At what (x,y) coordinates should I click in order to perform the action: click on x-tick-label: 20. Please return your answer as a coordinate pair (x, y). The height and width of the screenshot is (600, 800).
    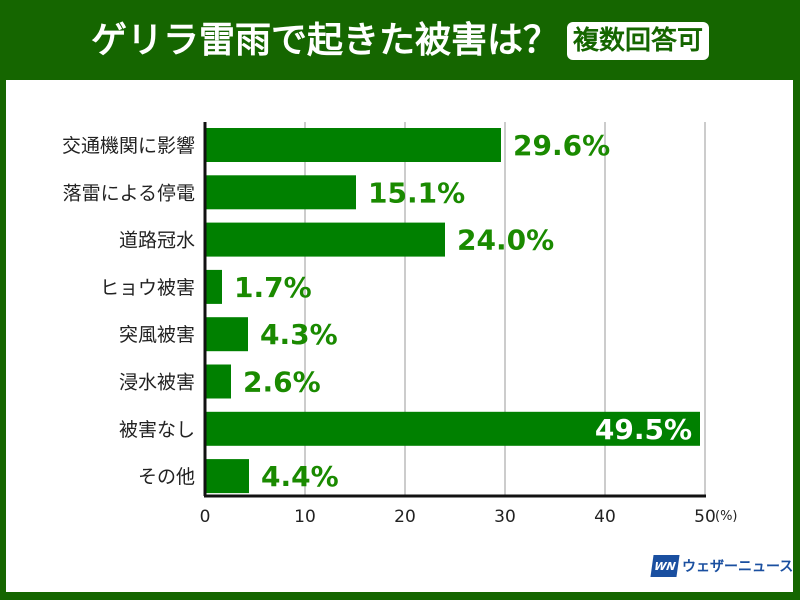
    Looking at the image, I should click on (405, 517).